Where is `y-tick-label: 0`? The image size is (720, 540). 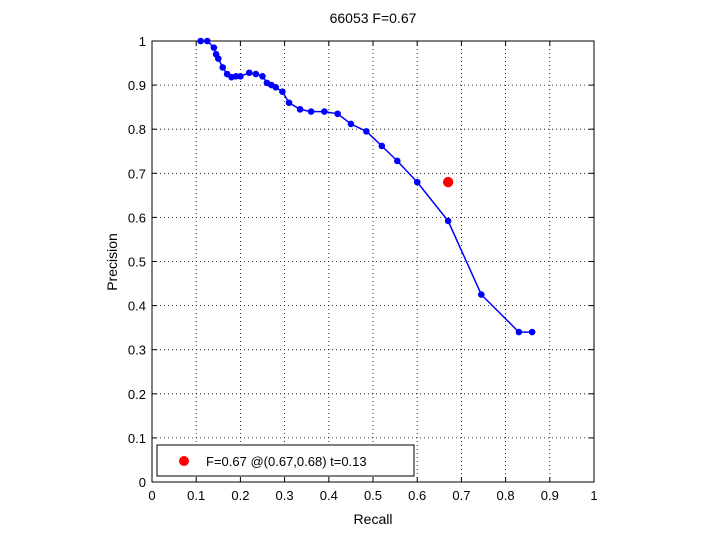
y-tick-label: 0 is located at coordinates (142, 482).